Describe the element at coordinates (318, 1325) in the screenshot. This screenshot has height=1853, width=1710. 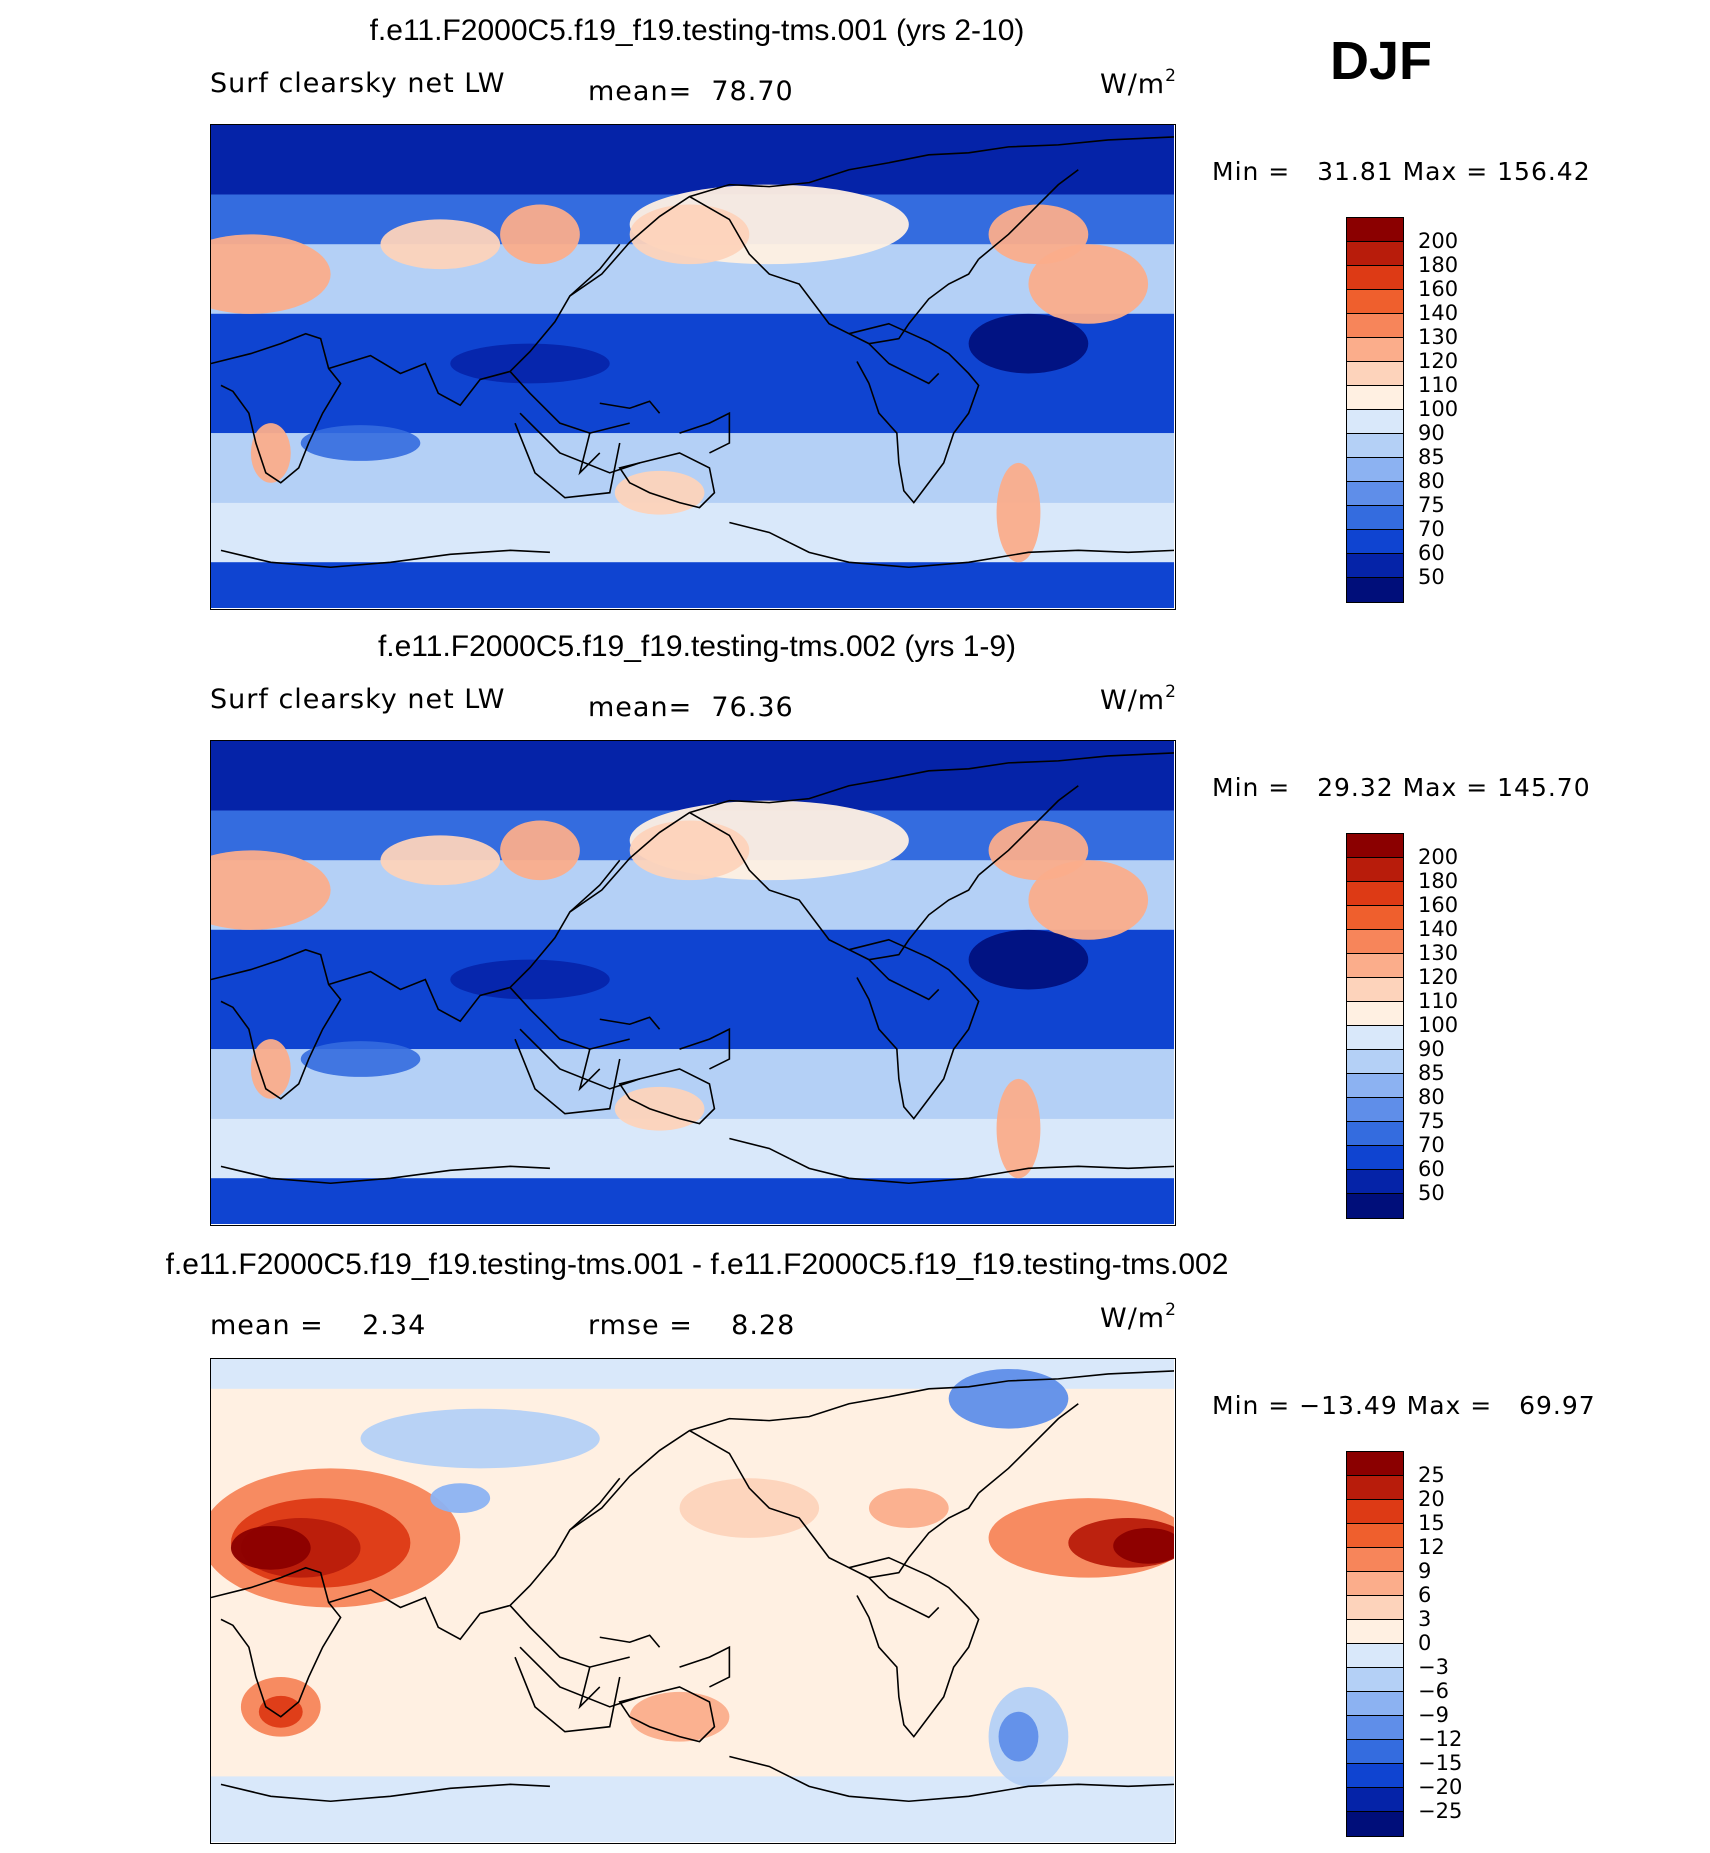
I see `mean-label: mean = 2.34` at that location.